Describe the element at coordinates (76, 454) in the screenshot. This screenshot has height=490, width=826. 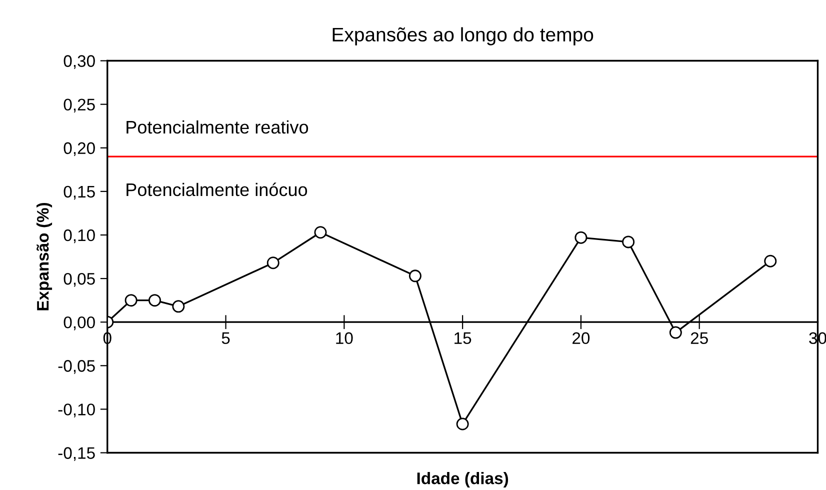
I see `y-tick-label: -0,15` at that location.